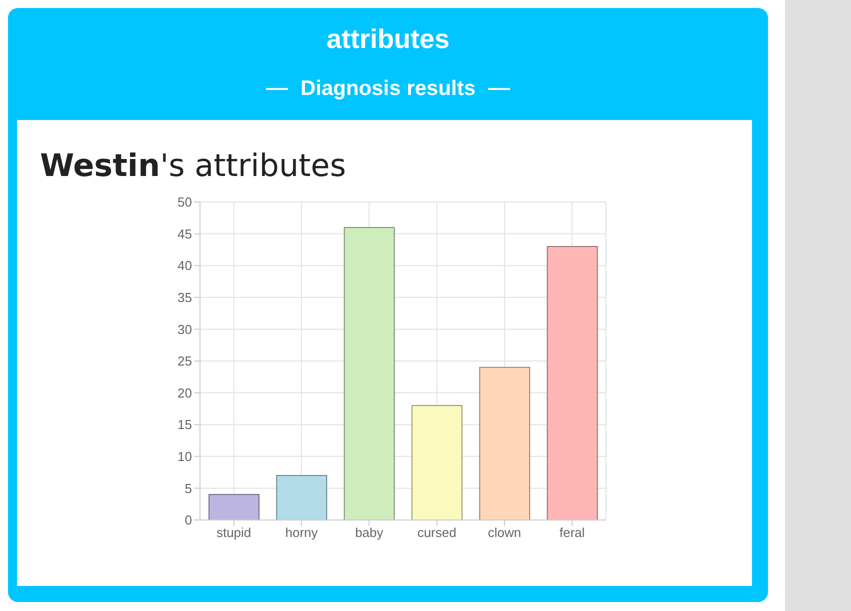 This screenshot has width=851, height=611. Describe the element at coordinates (388, 39) in the screenshot. I see `text: attributes` at that location.